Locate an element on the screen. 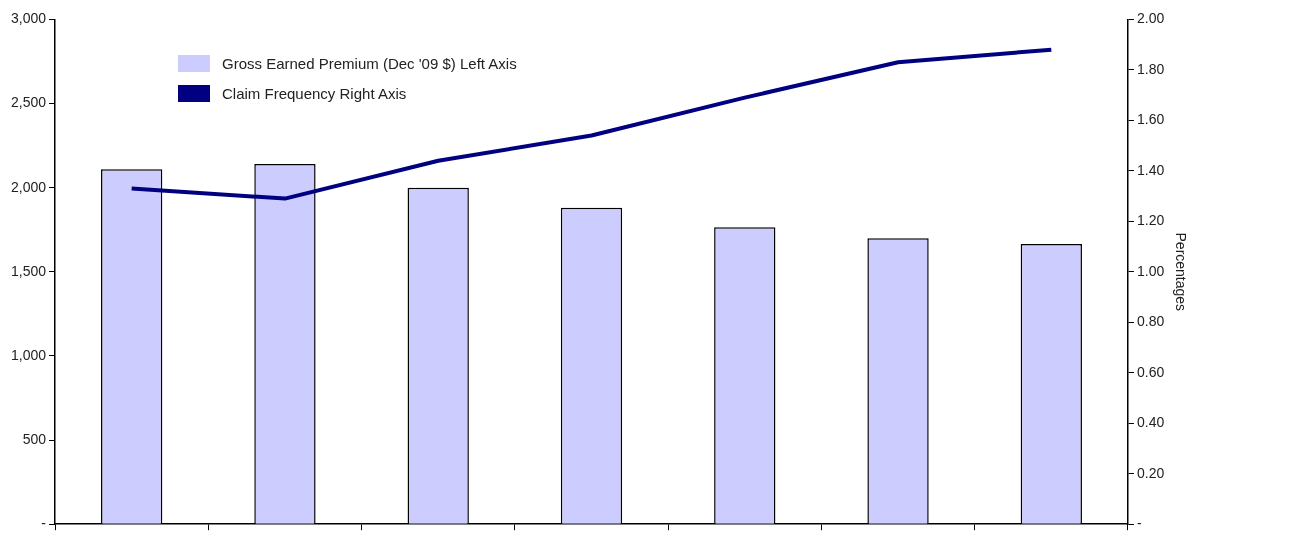  y2-tick-label: 0.20 is located at coordinates (1150, 472).